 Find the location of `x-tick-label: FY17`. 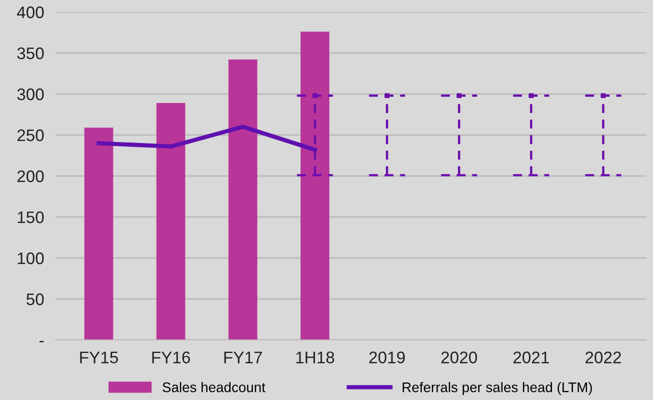

x-tick-label: FY17 is located at coordinates (243, 358).